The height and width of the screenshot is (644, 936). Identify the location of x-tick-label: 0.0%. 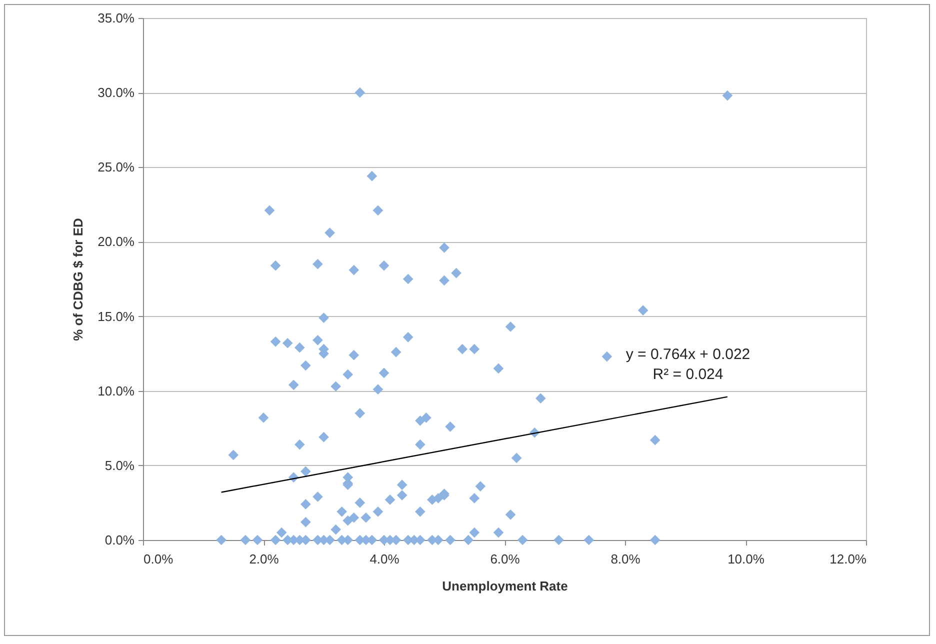
(159, 559).